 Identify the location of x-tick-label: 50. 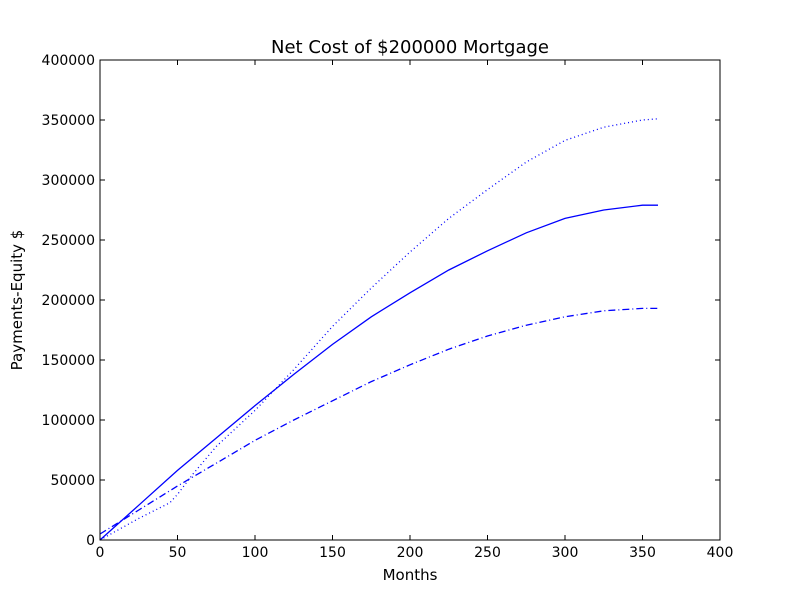
(178, 553).